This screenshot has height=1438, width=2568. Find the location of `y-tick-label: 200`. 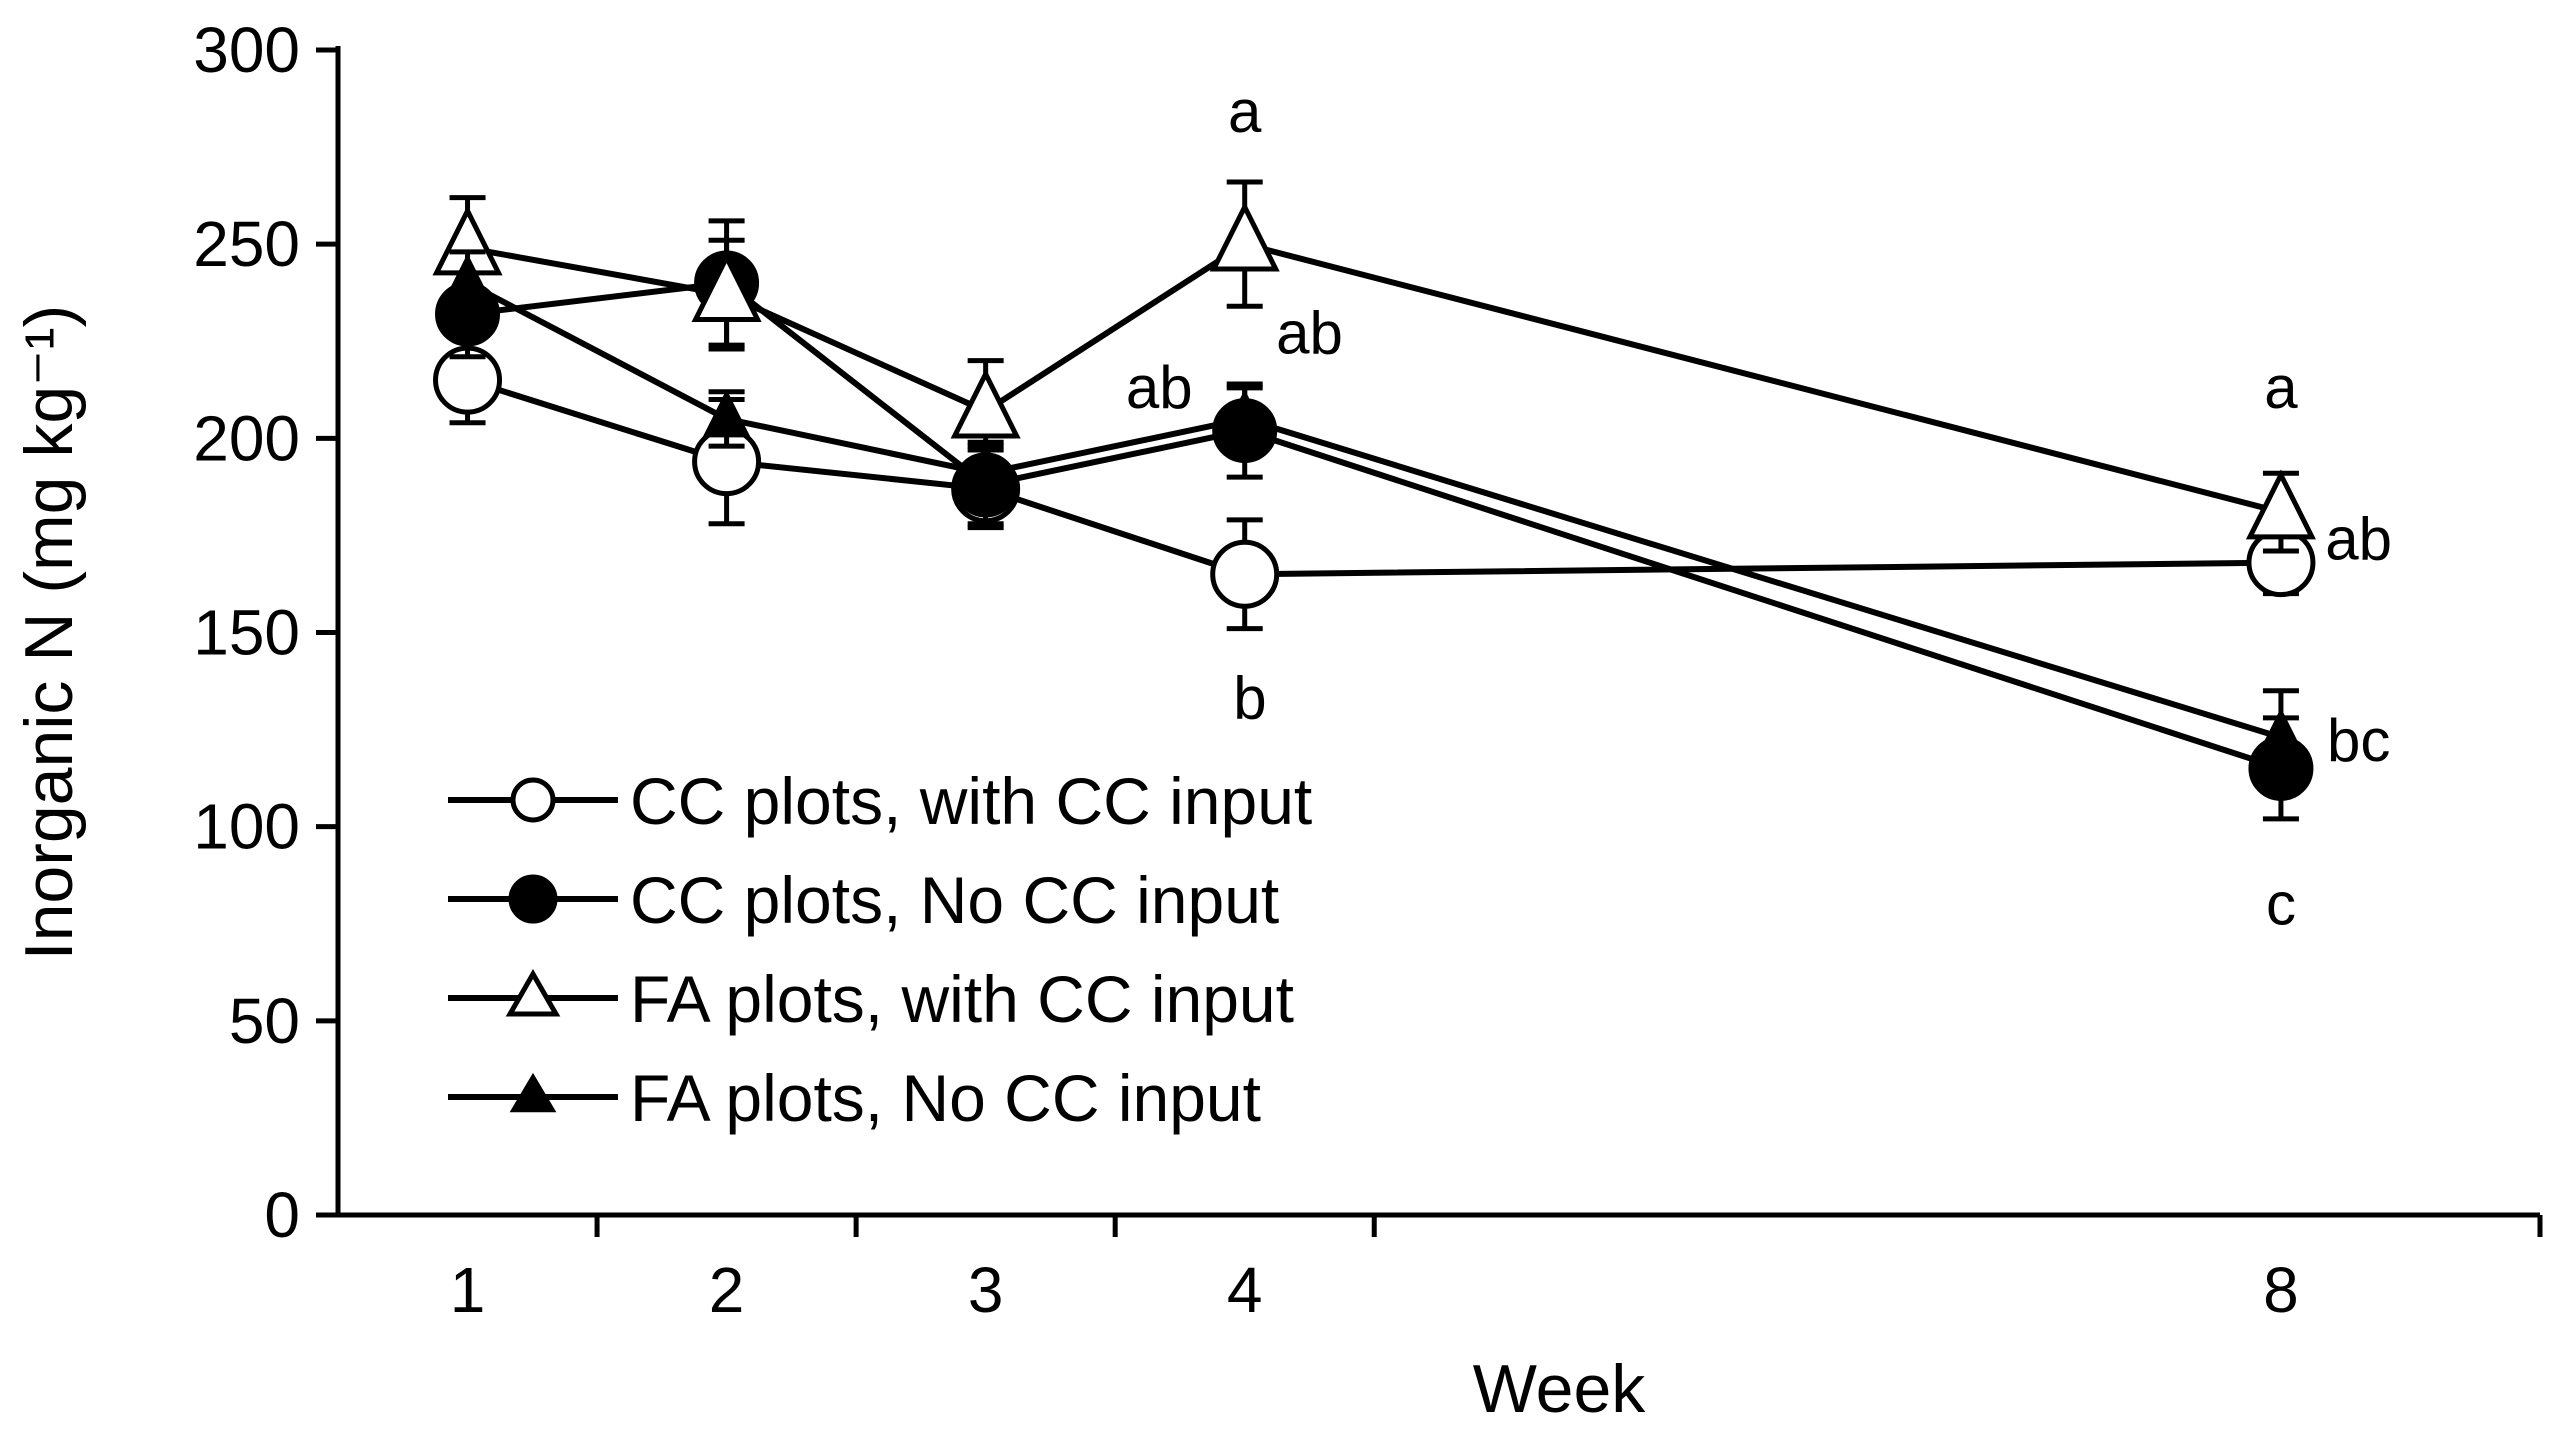

y-tick-label: 200 is located at coordinates (246, 438).